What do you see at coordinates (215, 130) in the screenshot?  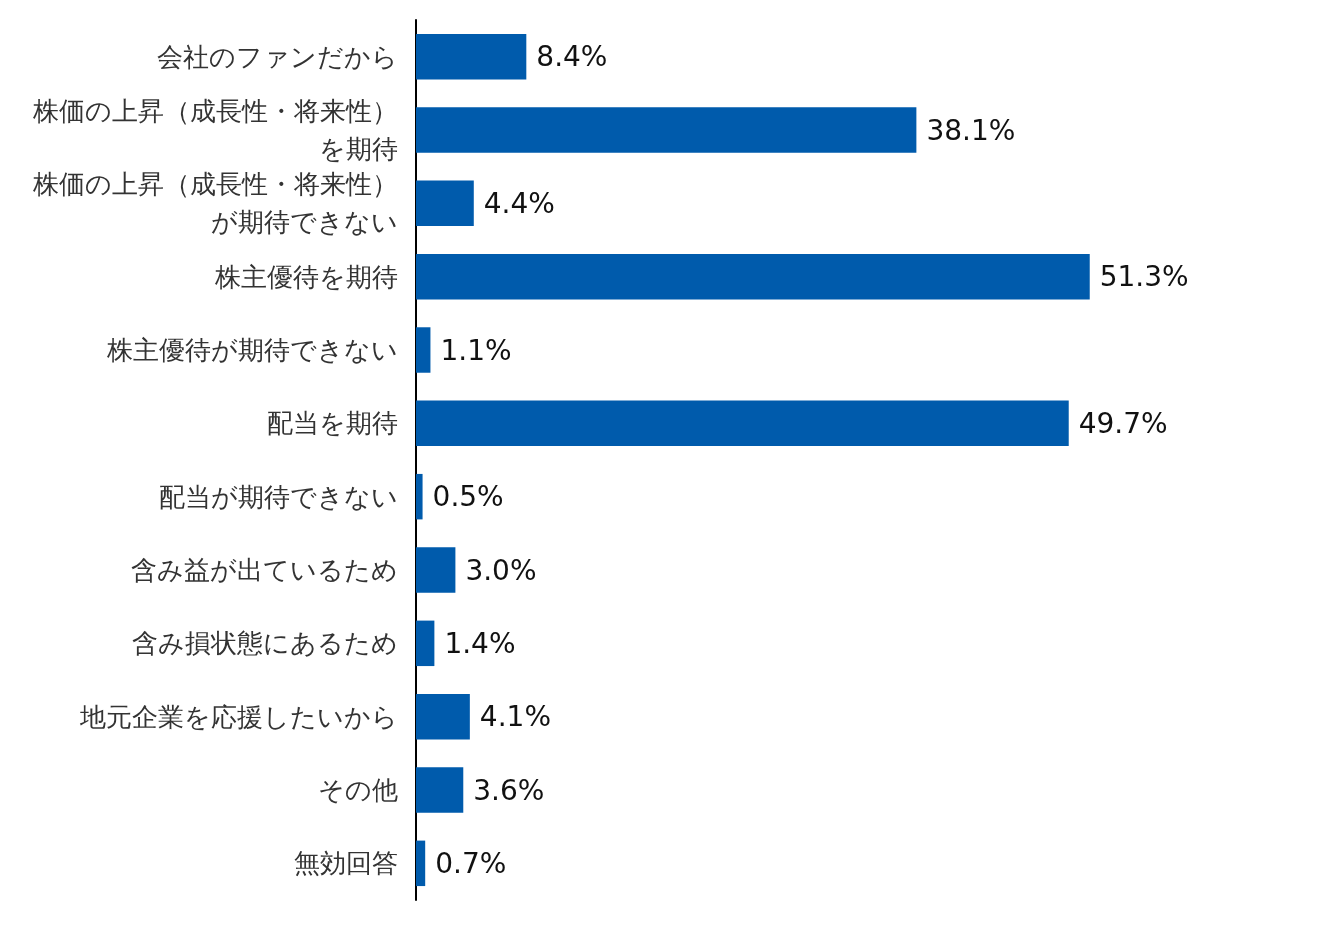 I see `y-tick-label: 株価の上昇（成長性・将来性）を期待` at bounding box center [215, 130].